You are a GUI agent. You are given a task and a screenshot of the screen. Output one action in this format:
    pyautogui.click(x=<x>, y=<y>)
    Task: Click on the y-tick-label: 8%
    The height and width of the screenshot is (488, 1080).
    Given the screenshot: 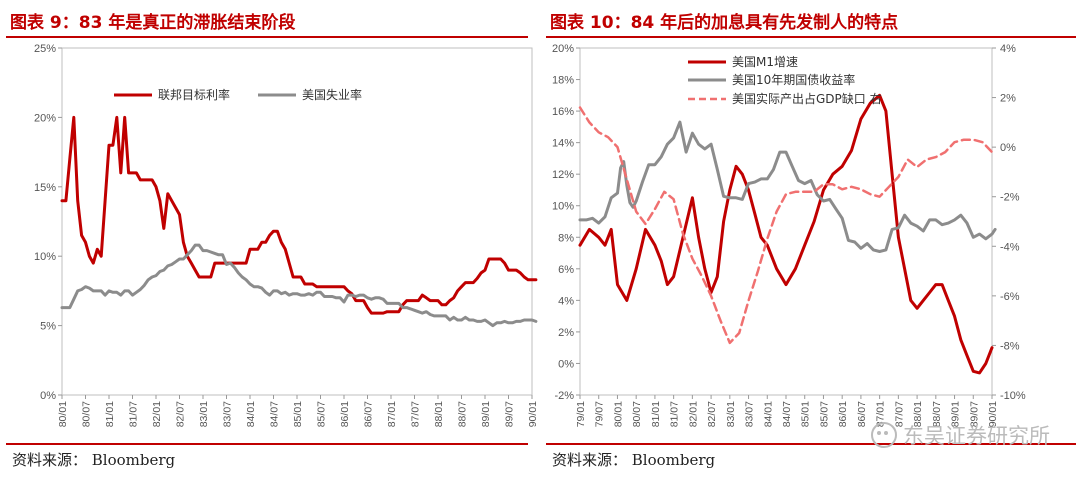 What is the action you would take?
    pyautogui.click(x=566, y=238)
    